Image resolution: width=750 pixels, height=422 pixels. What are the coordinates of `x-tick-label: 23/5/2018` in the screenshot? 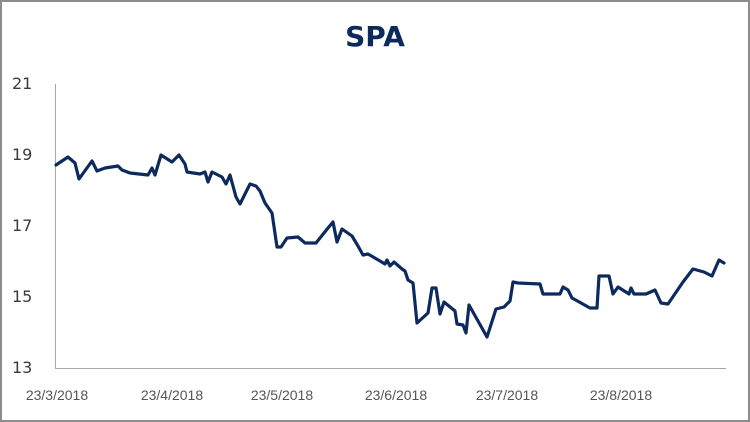 It's located at (282, 395).